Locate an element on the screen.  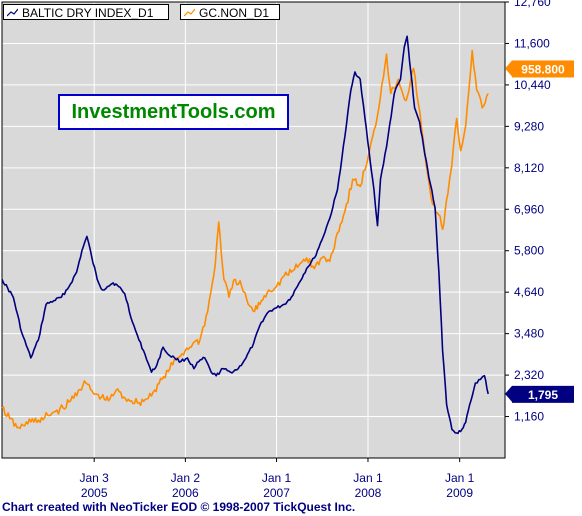
legend-gc: GC.NON_D1 is located at coordinates (230, 12).